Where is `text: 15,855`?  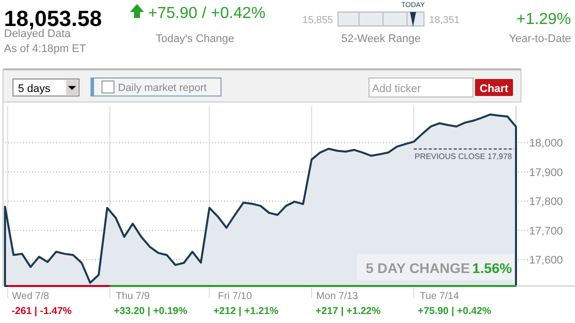 text: 15,855 is located at coordinates (318, 20).